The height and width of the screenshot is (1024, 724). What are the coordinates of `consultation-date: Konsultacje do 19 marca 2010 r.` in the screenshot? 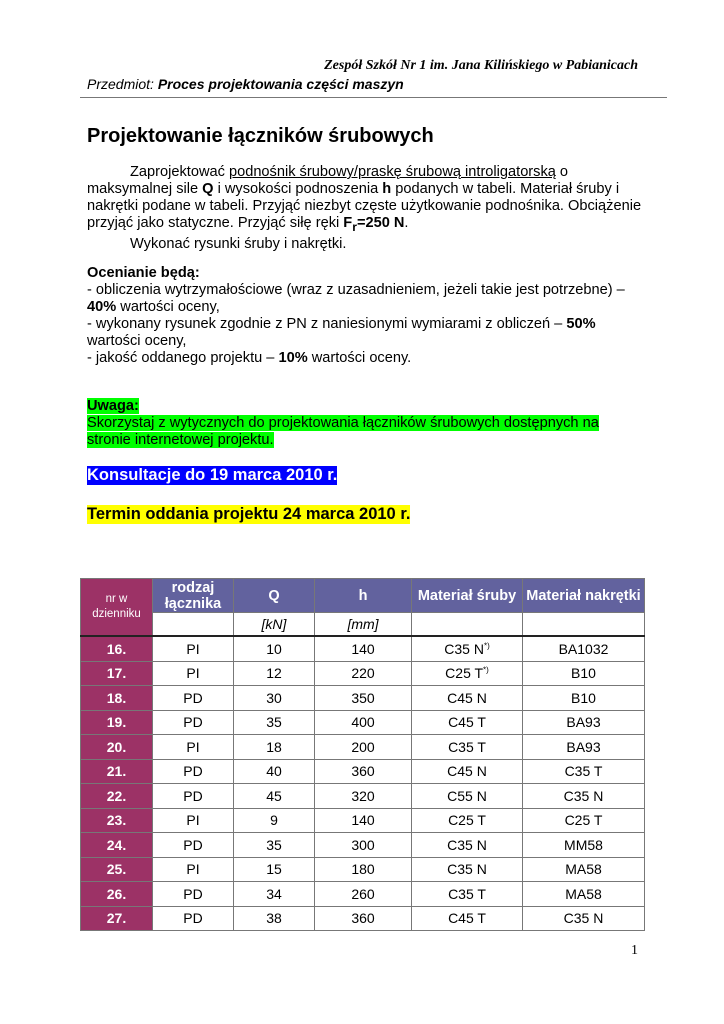 It's located at (212, 475).